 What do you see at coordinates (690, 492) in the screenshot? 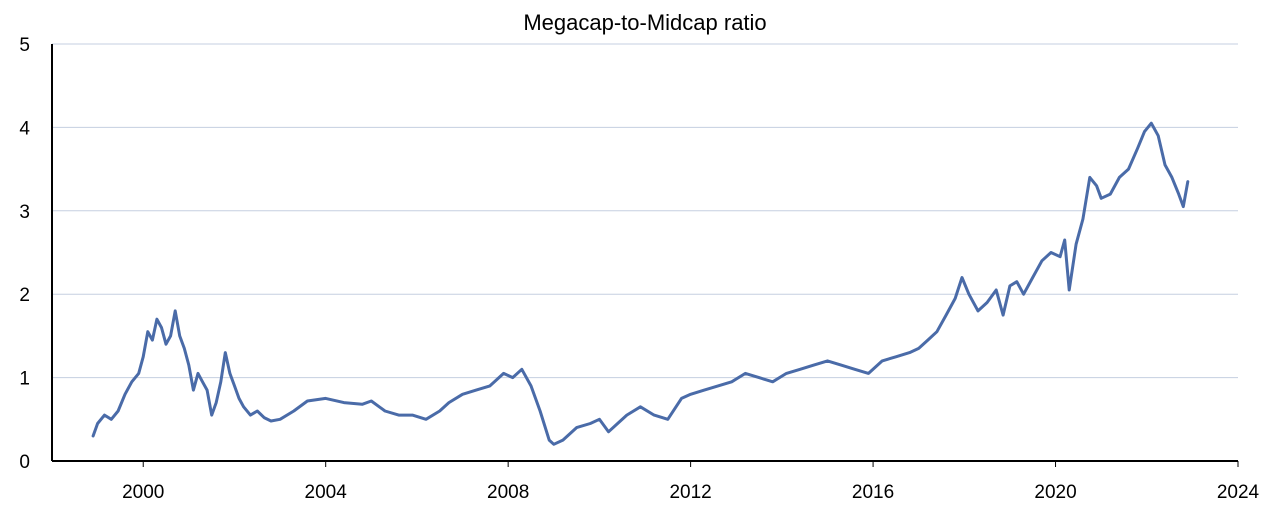
I see `x-tick-label: 2012` at bounding box center [690, 492].